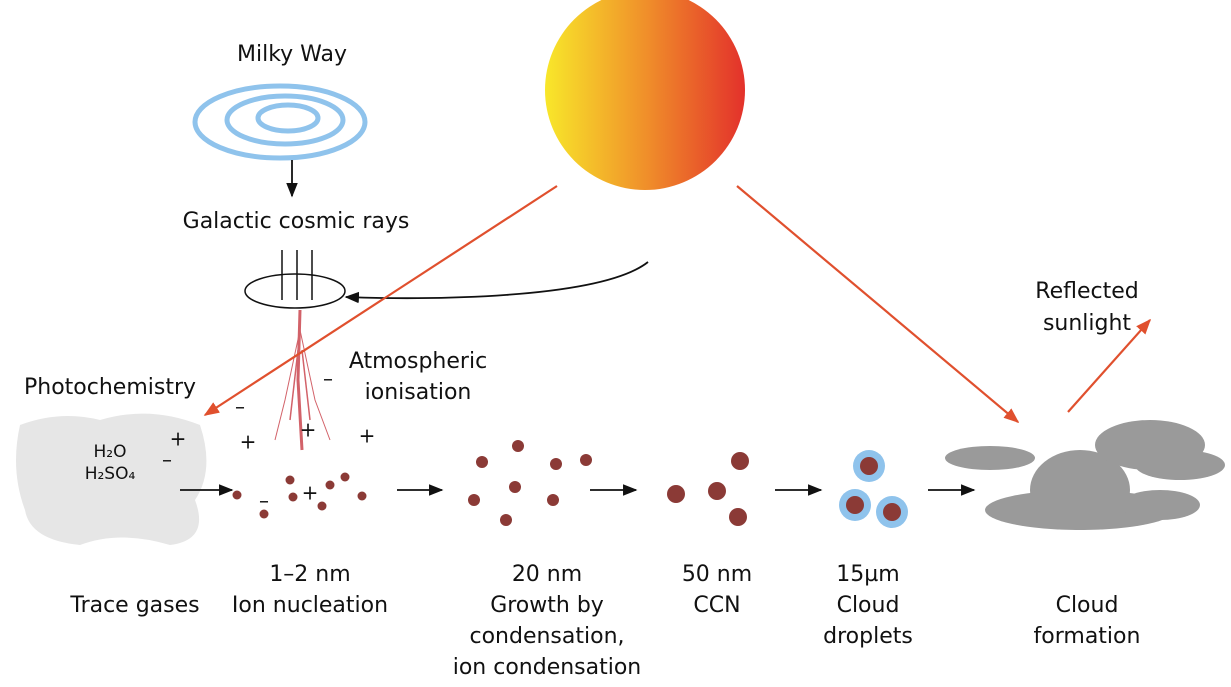  I want to click on label: sunlight, so click(1087, 323).